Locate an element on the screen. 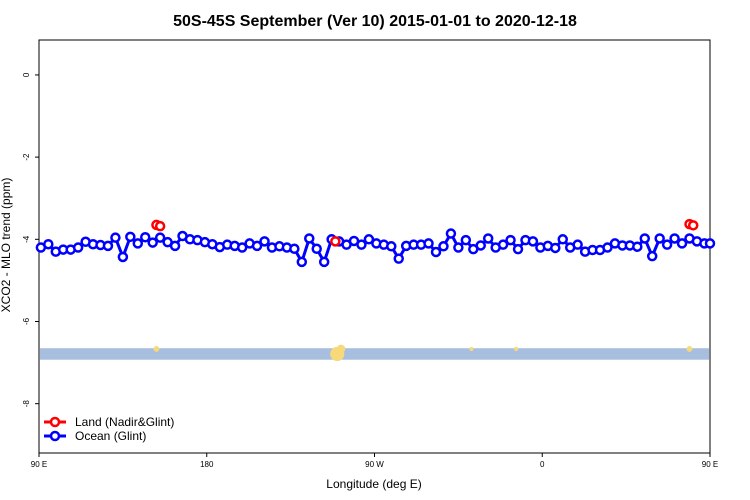 This screenshot has height=500, width=750. y-tick-label-2: -4 is located at coordinates (26, 239).